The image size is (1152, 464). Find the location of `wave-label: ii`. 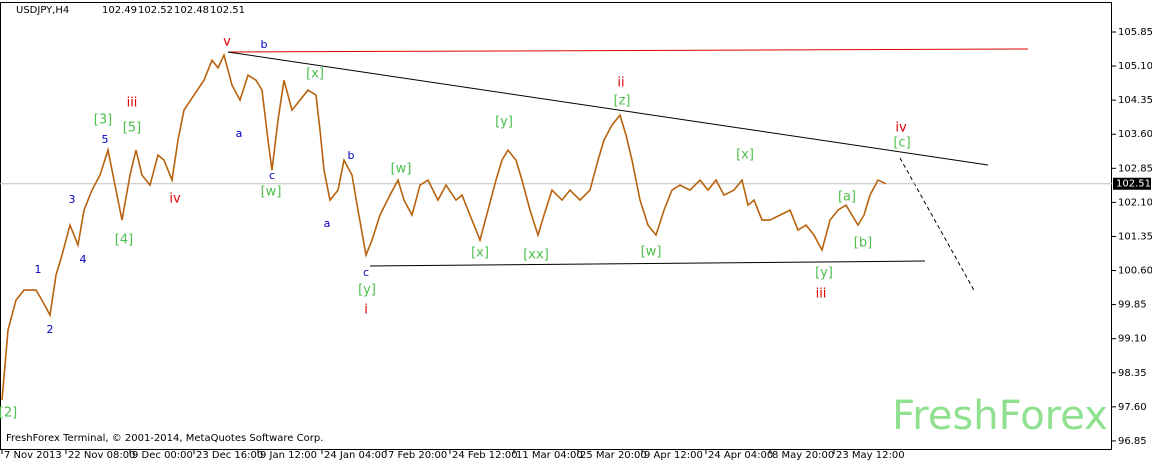

wave-label: ii is located at coordinates (620, 83).